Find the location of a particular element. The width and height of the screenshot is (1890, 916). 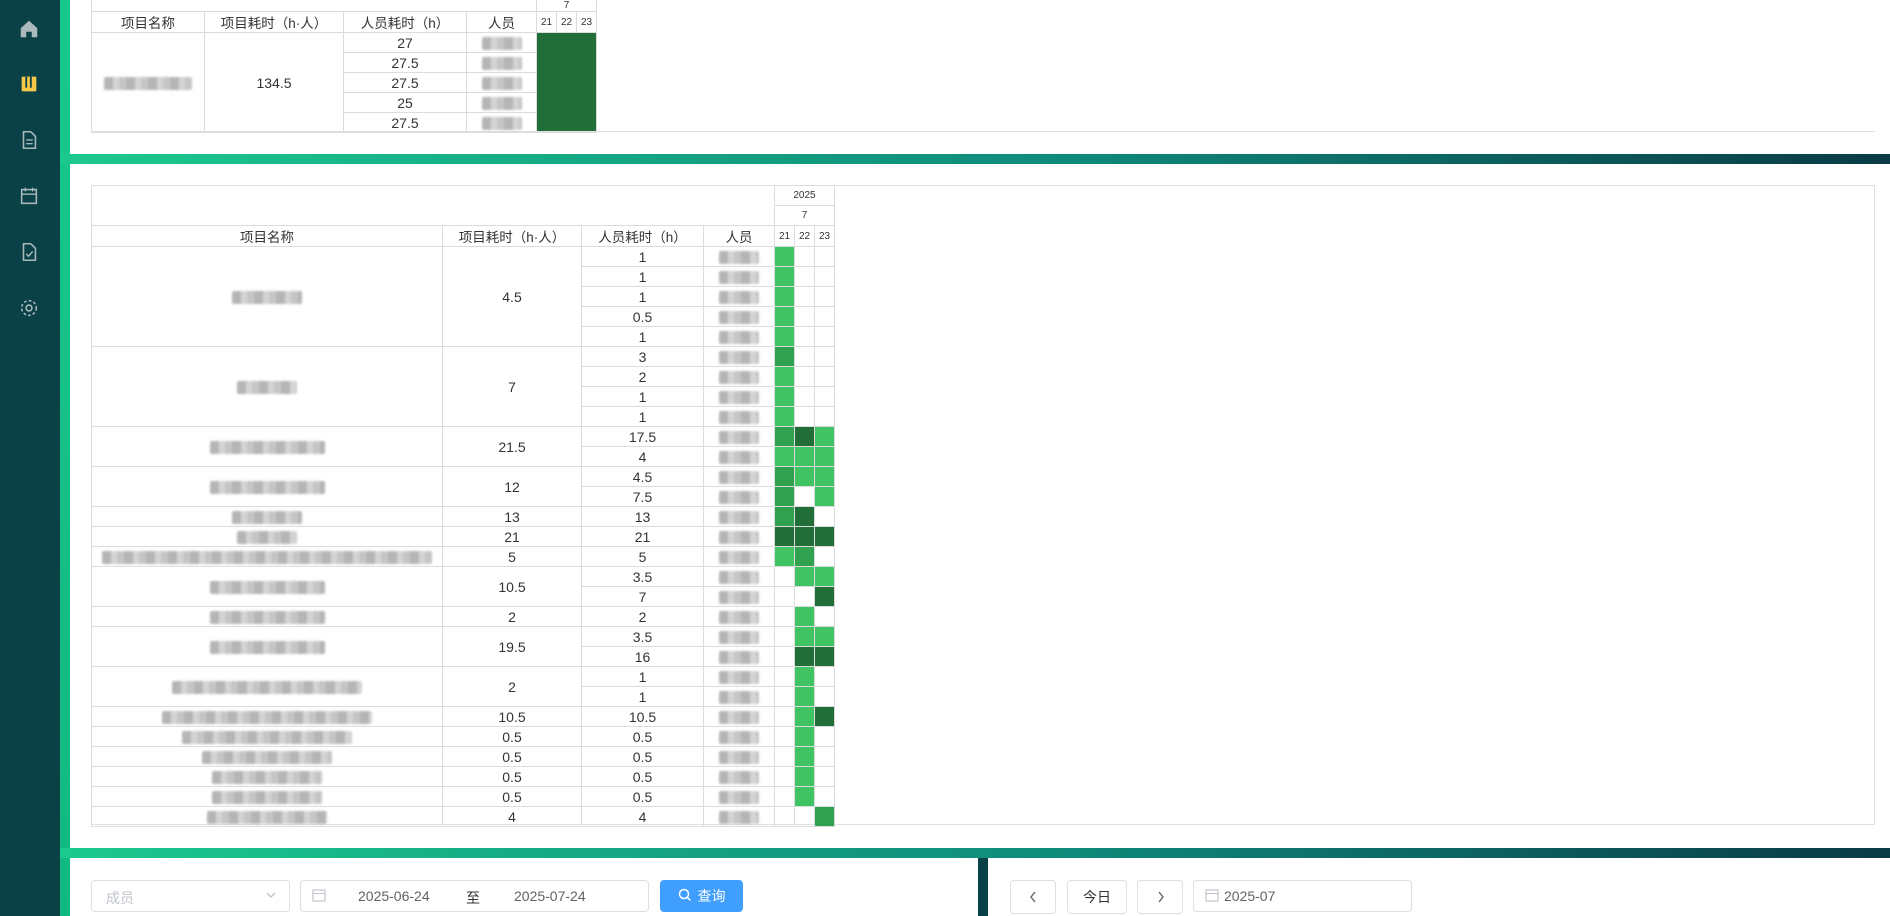

filter-panel: 成员 2025-06-24 至 2025-07-24 查询 is located at coordinates (524, 887).